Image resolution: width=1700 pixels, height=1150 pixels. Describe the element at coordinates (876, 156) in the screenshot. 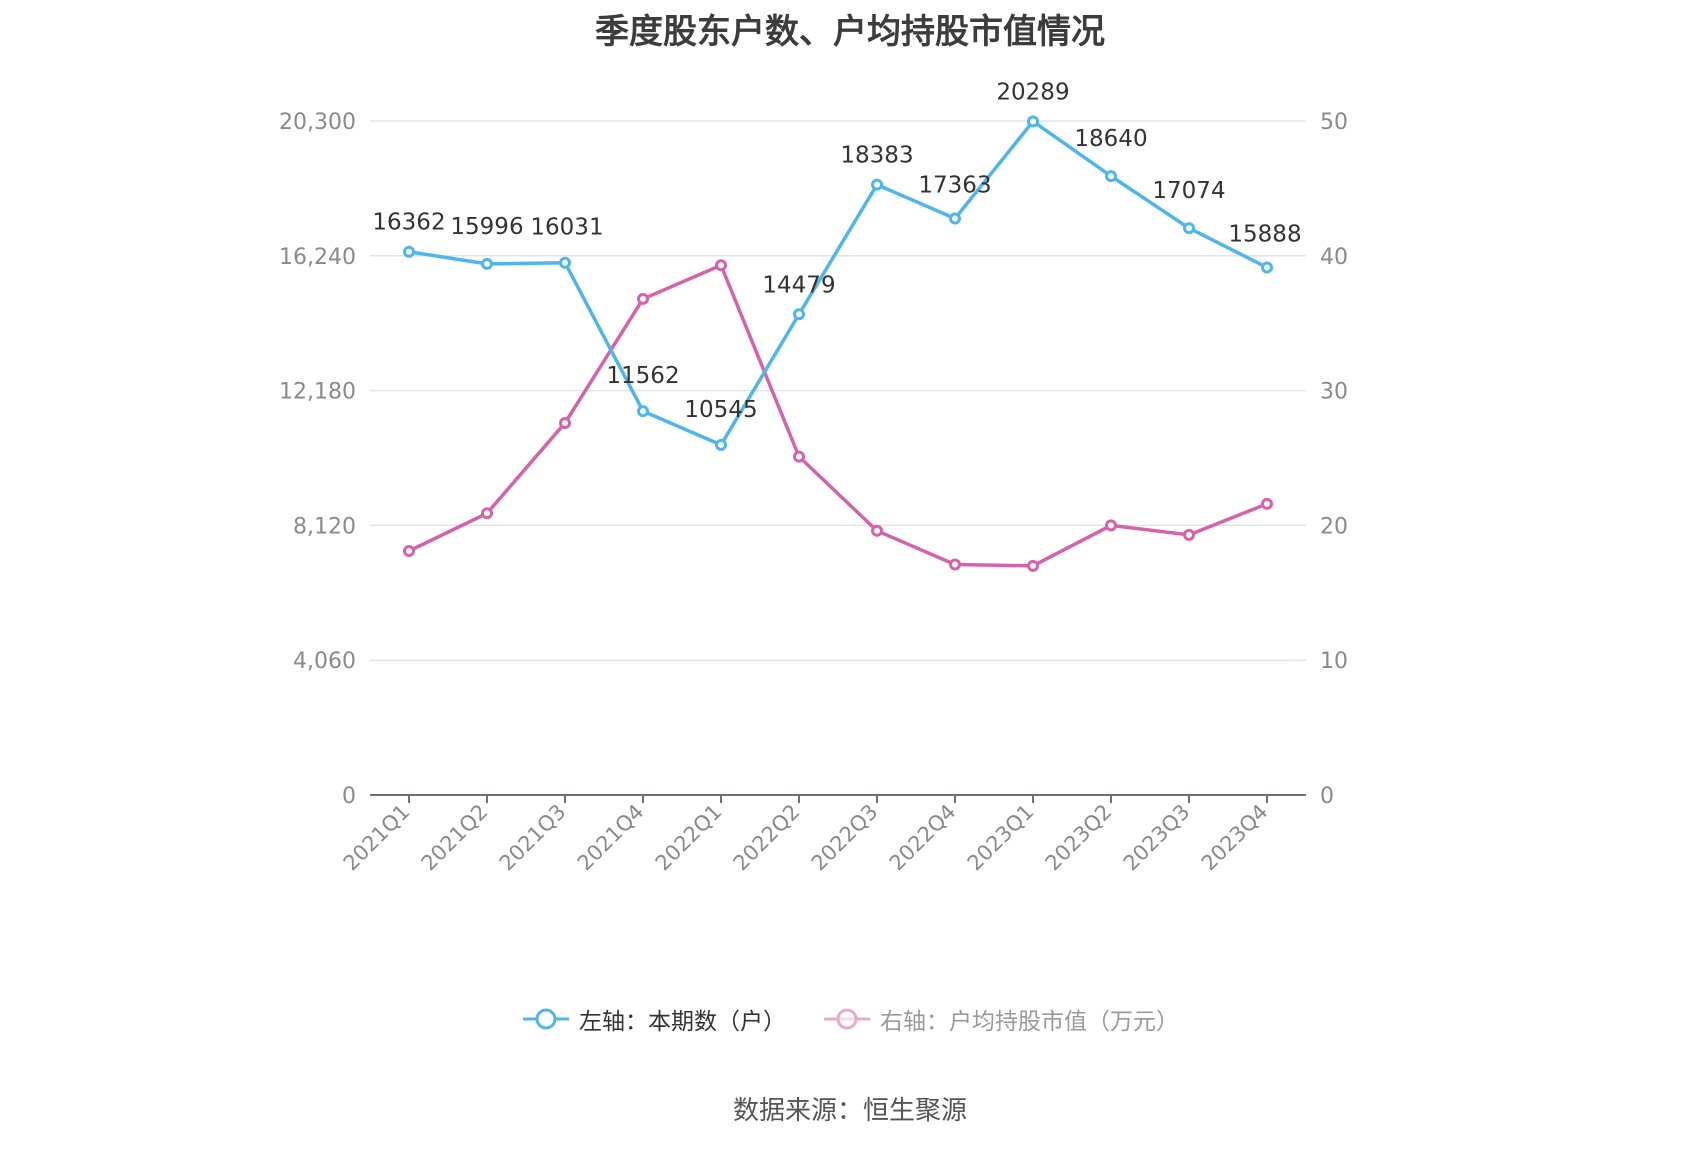

I see `data-label: 18383` at that location.